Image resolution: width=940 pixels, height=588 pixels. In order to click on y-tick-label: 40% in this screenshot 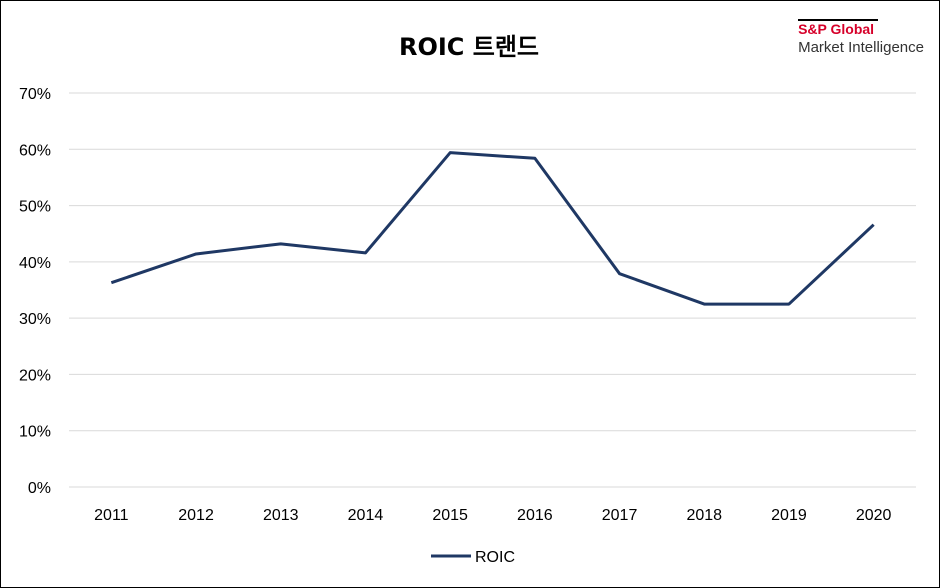, I will do `click(35, 263)`.